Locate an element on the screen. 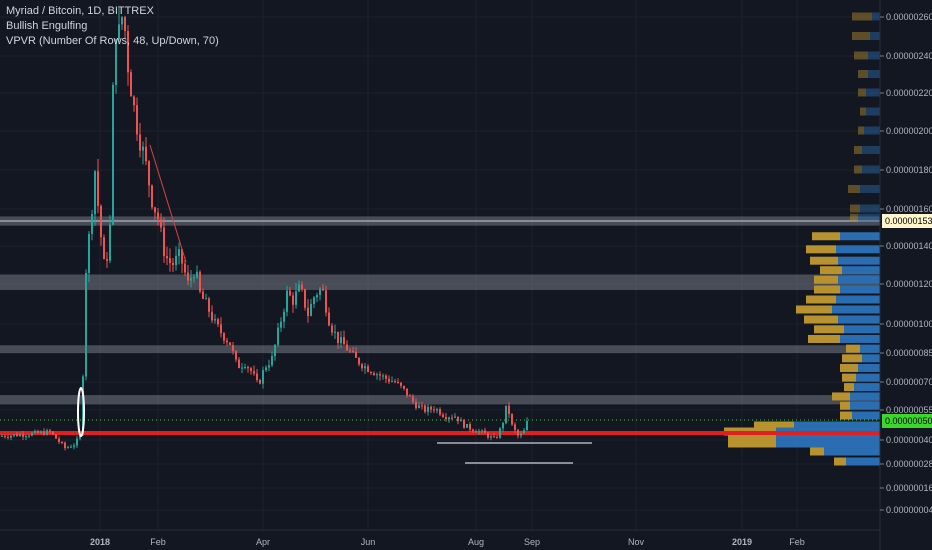 This screenshot has height=550, width=932. price-axis-panel is located at coordinates (906, 275).